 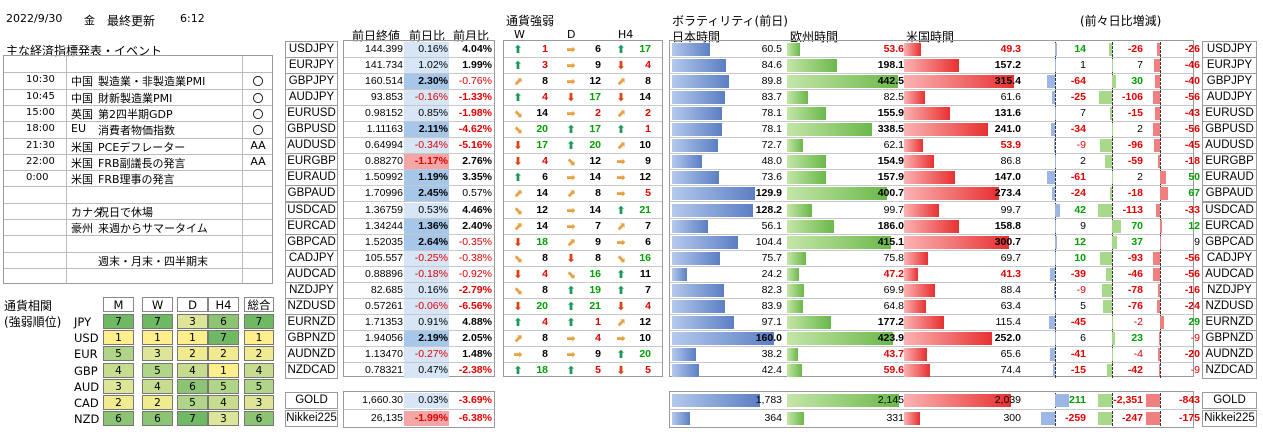 What do you see at coordinates (1229, 210) in the screenshot?
I see `pair-label-right: USDCAD` at bounding box center [1229, 210].